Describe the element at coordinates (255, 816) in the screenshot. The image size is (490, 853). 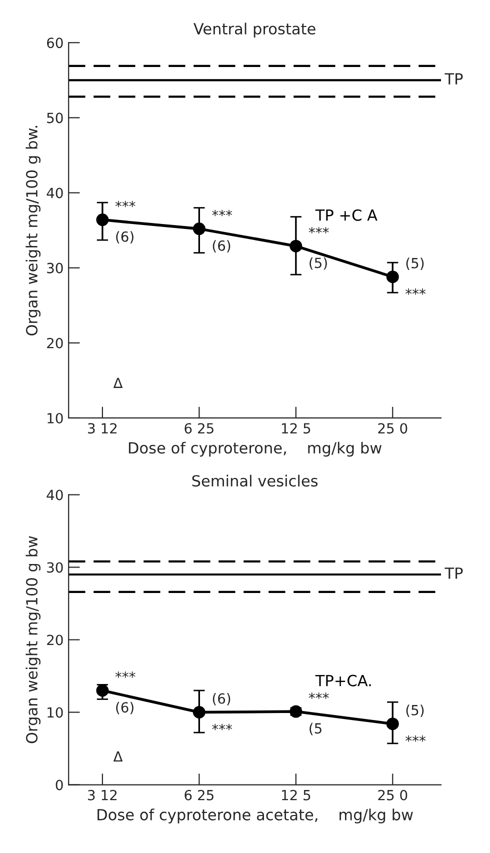
I see `x-axis-title: Dose of cyproterone acetate, mg/kg bw` at that location.